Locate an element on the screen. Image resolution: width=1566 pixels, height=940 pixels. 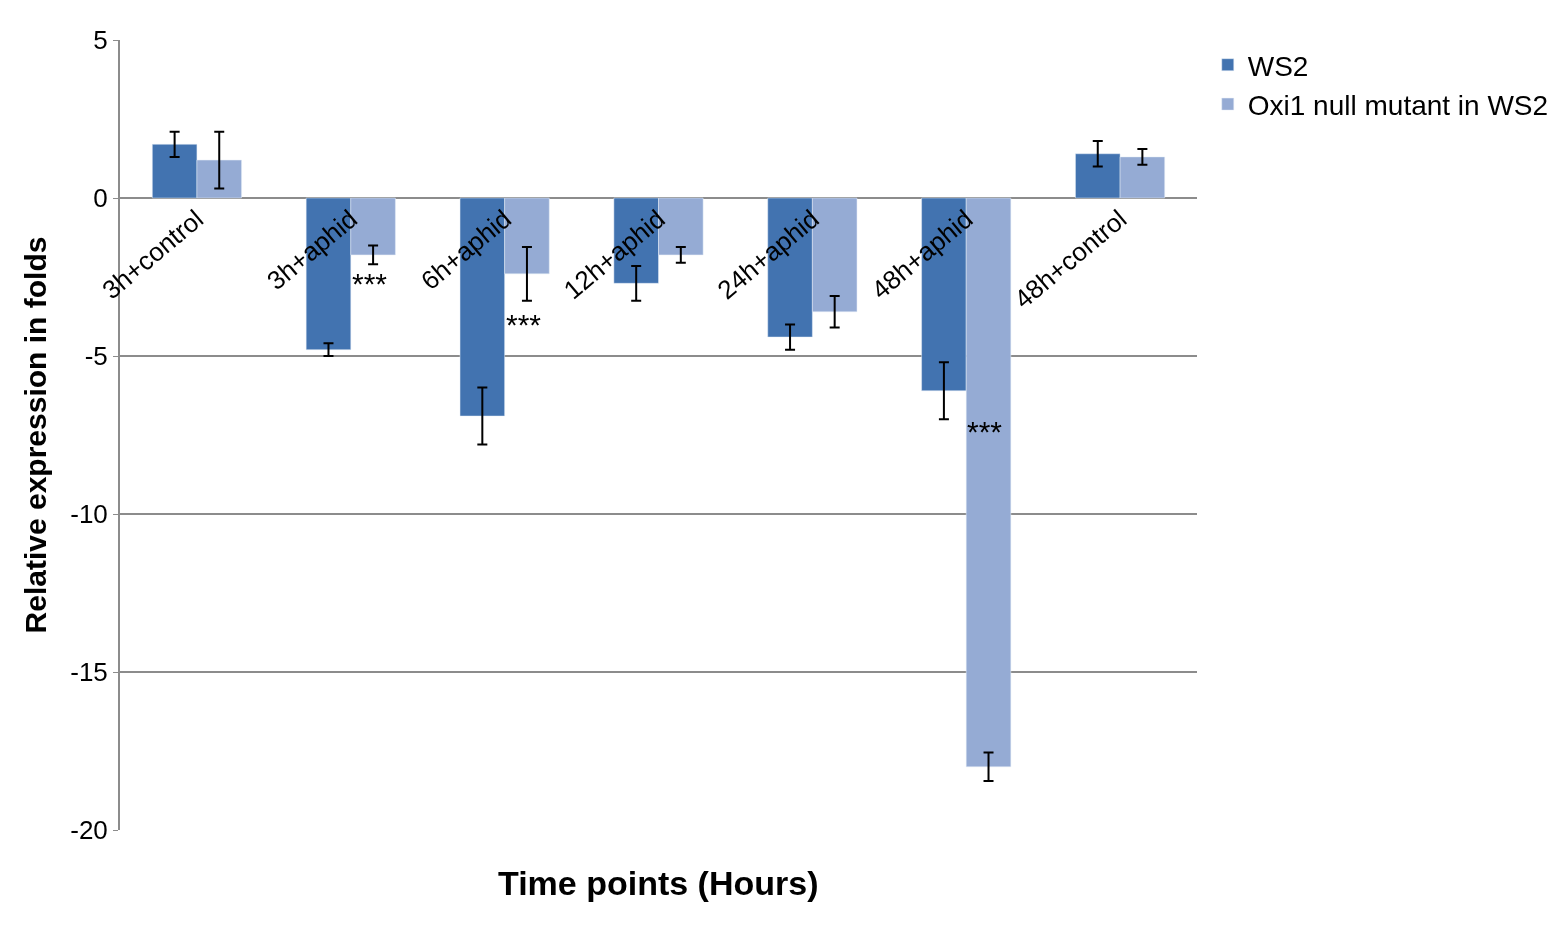
legend-label: Oxi1 null mutant in WS2 is located at coordinates (1398, 106).